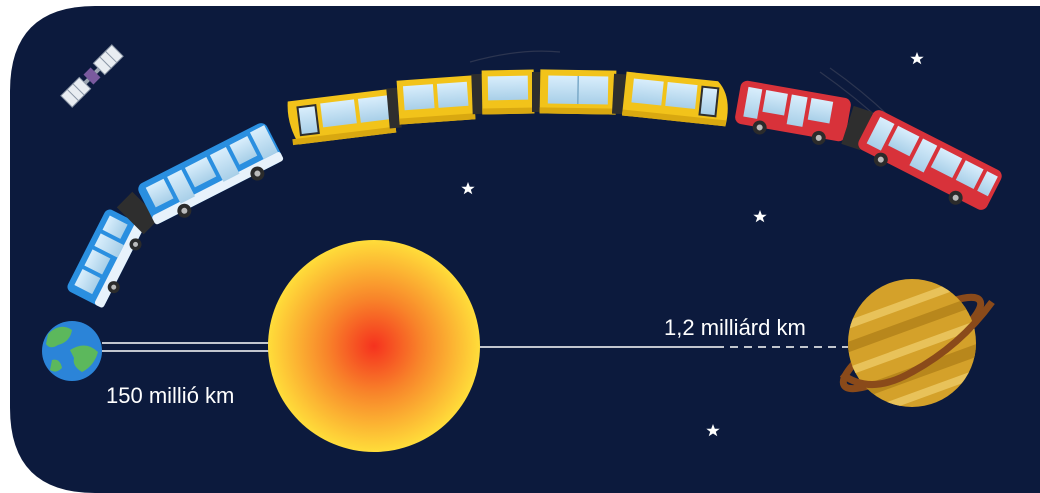  I want to click on blue-bus-joint, so click(138, 213).